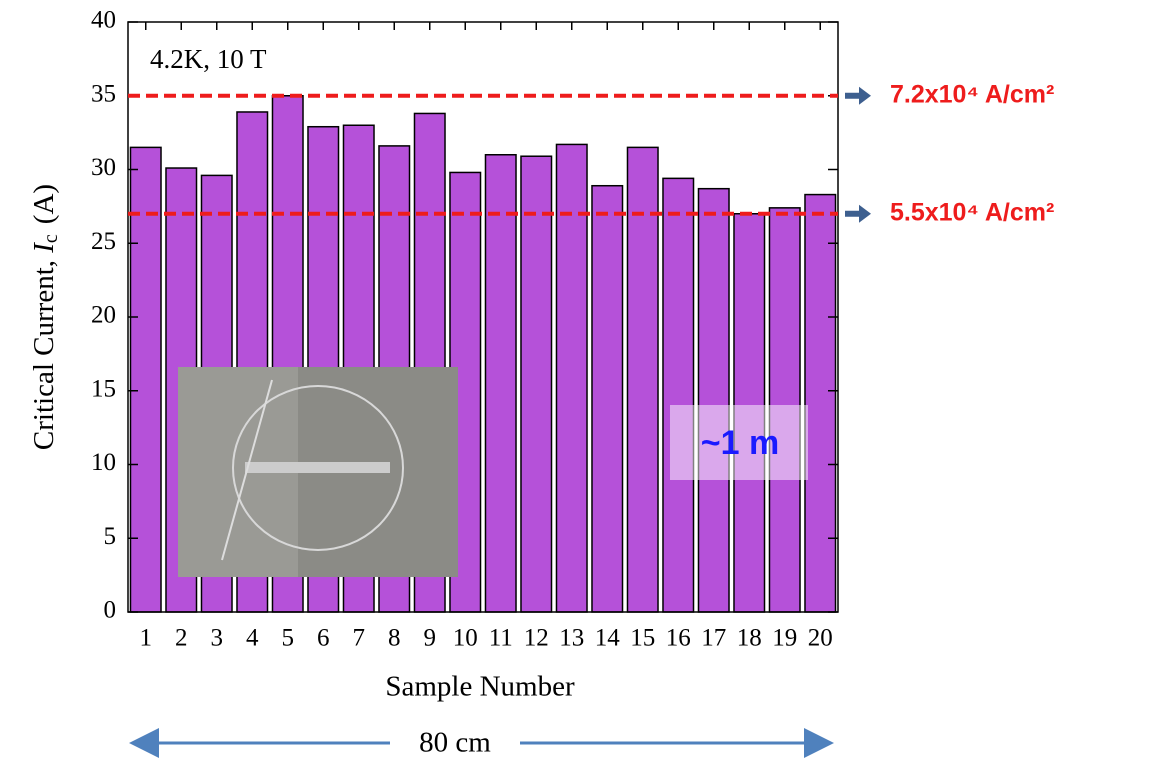 The height and width of the screenshot is (764, 1167). Describe the element at coordinates (110, 610) in the screenshot. I see `y-tick-label: 0` at that location.